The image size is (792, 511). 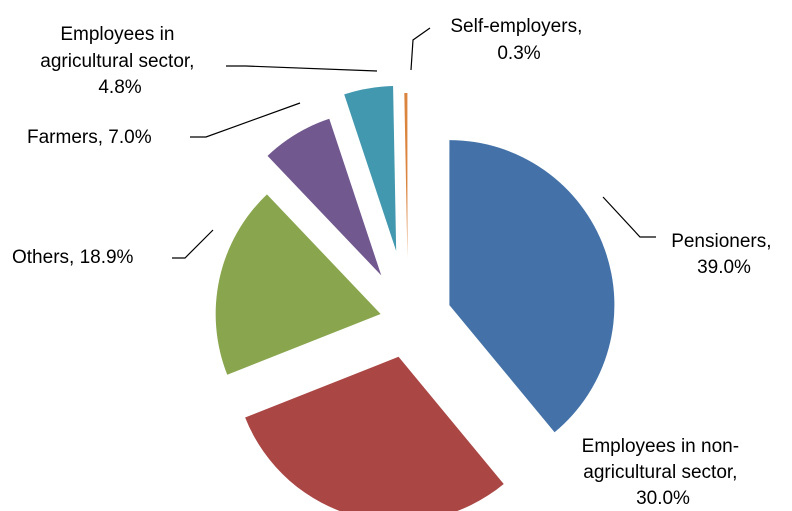 I want to click on leader-pensioners, so click(x=629, y=217).